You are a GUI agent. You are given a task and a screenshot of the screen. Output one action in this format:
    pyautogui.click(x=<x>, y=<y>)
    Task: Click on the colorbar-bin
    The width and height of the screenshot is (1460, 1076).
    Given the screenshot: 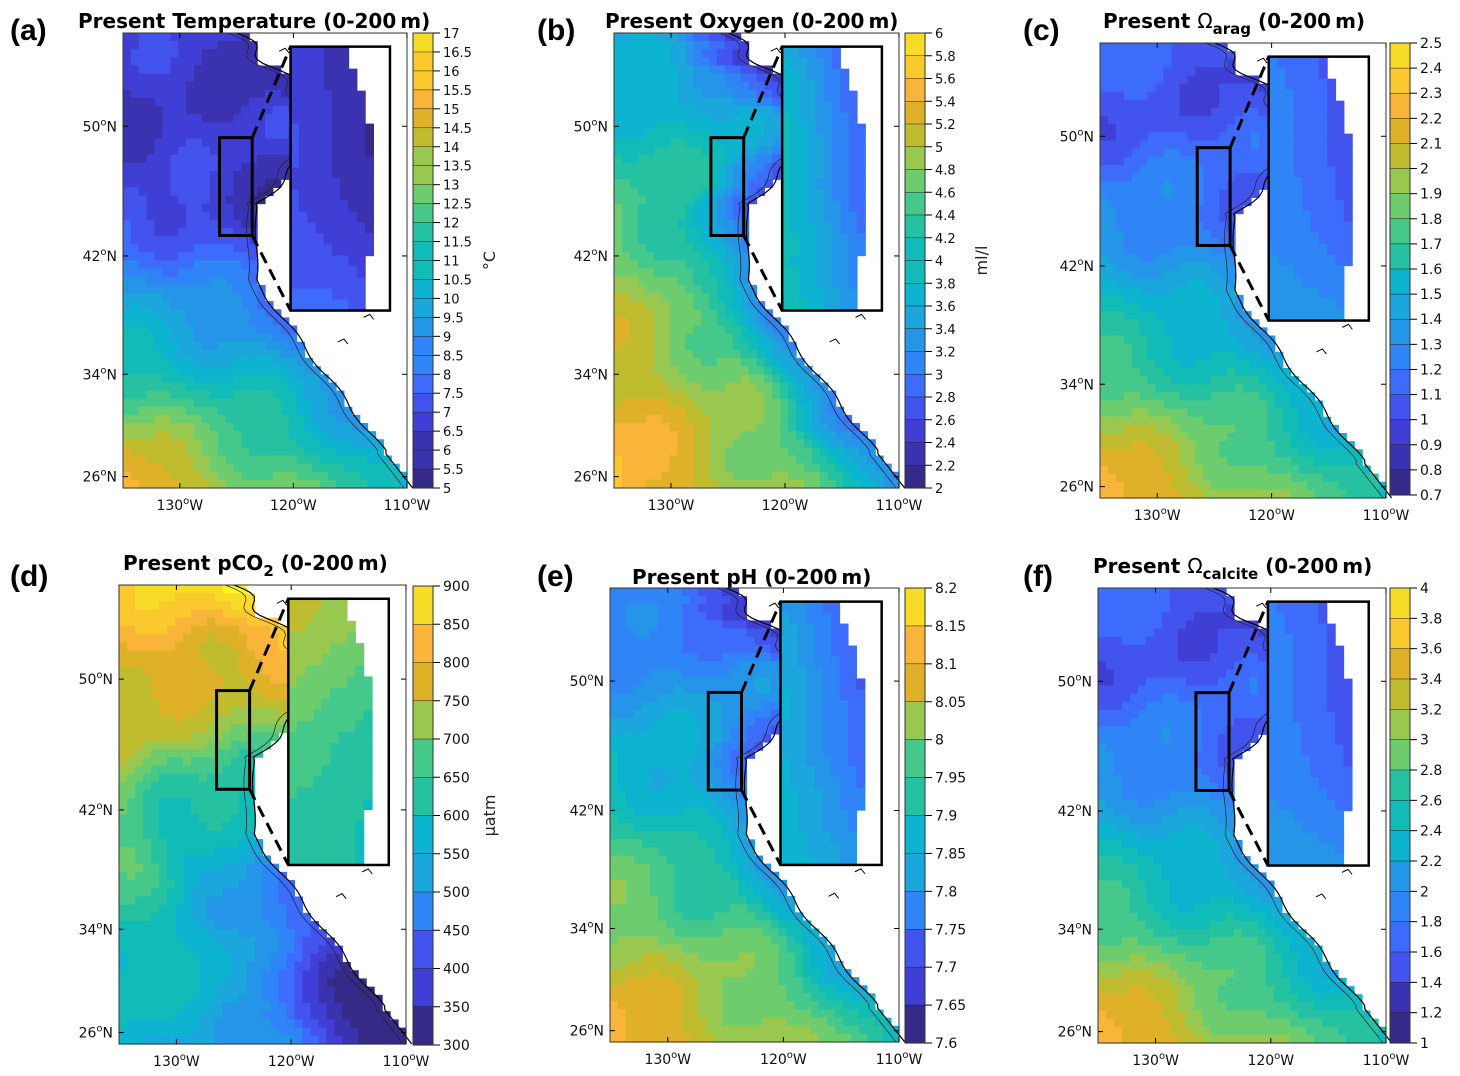 What is the action you would take?
    pyautogui.click(x=1400, y=457)
    